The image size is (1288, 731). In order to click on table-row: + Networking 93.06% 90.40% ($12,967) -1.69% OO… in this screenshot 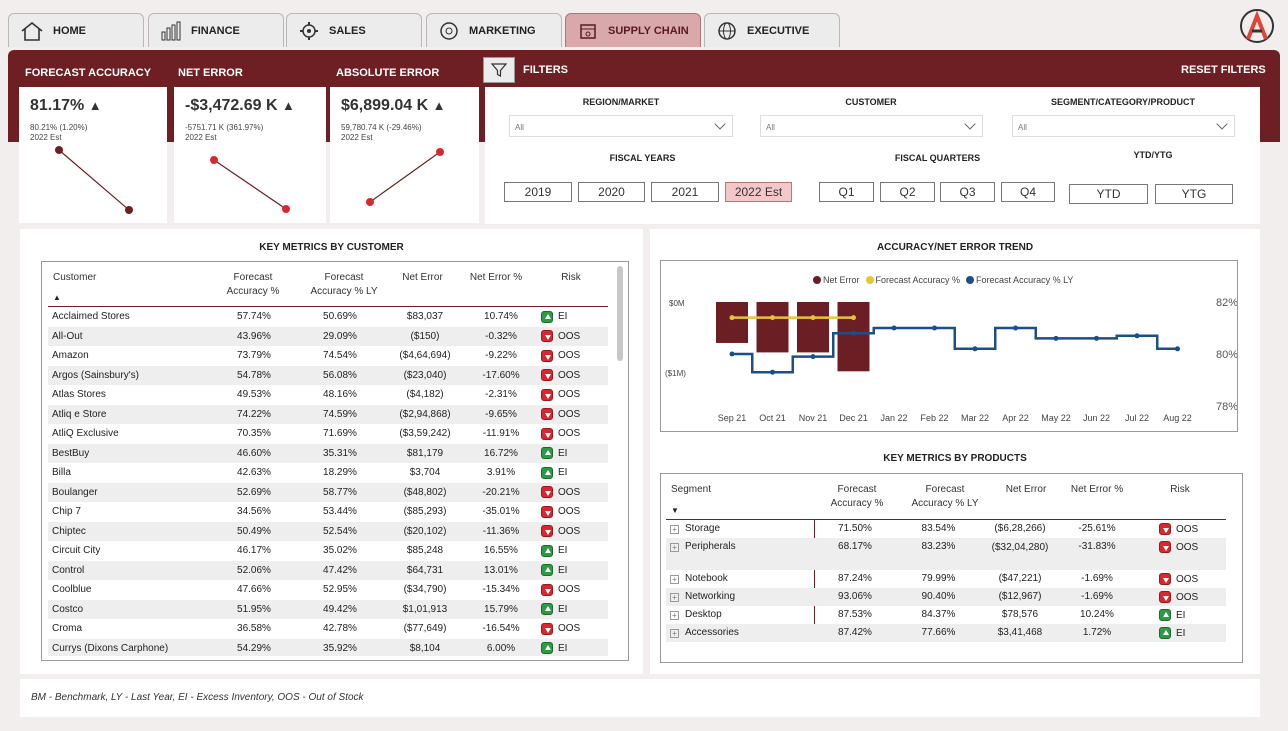, I will do `click(946, 597)`.